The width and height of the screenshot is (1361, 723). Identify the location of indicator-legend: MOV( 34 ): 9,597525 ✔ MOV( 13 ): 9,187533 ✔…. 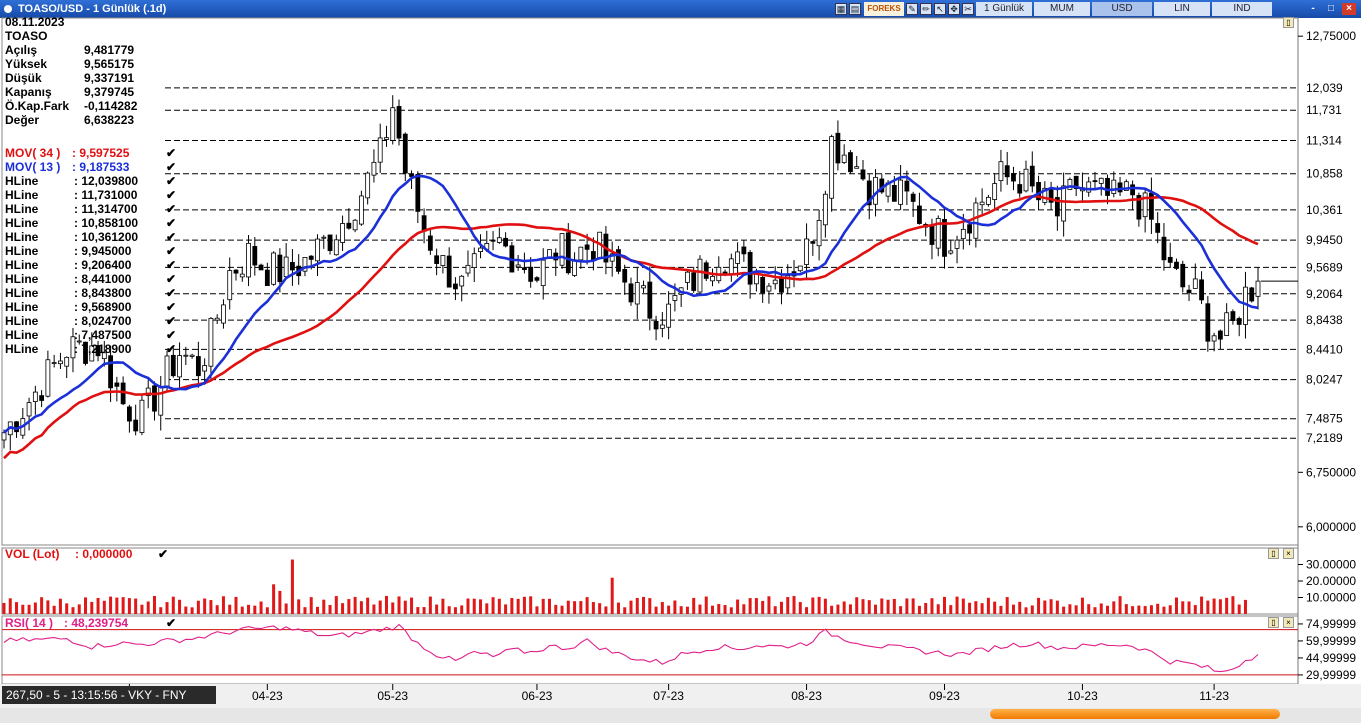
(90, 388).